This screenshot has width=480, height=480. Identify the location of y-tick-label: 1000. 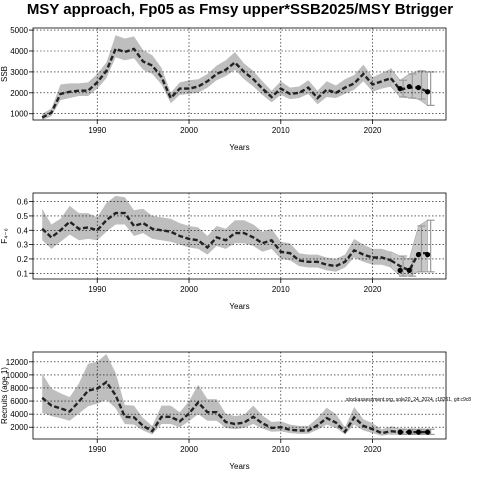
(19, 114).